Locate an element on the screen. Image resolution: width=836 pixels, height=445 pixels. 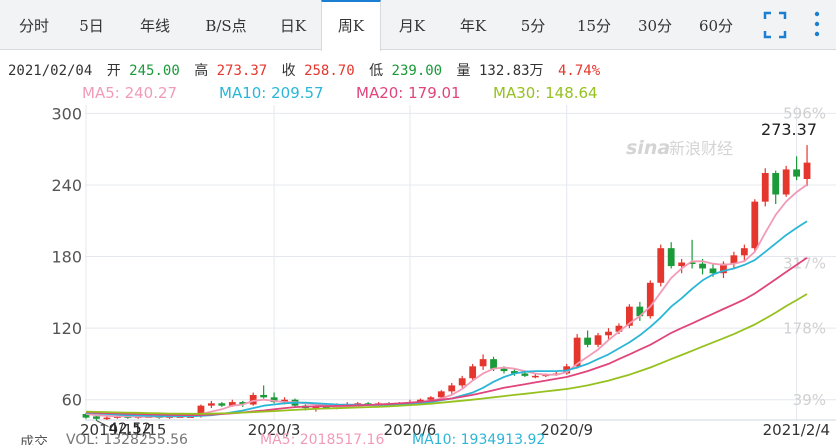
tab-5: 日K is located at coordinates (293, 26).